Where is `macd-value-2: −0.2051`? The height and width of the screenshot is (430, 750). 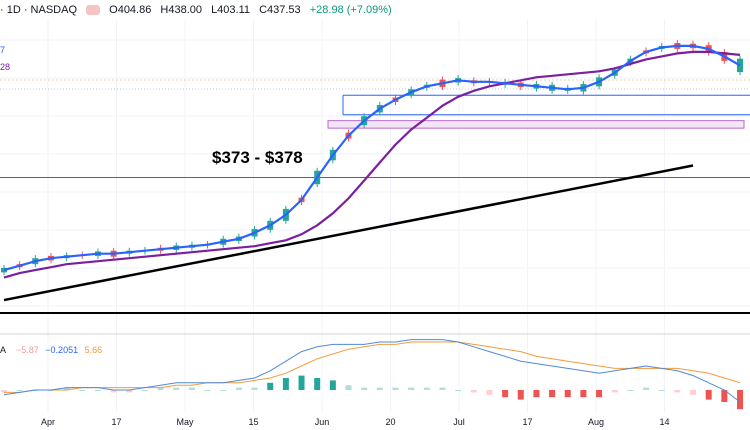
macd-value-2: −0.2051 is located at coordinates (62, 350).